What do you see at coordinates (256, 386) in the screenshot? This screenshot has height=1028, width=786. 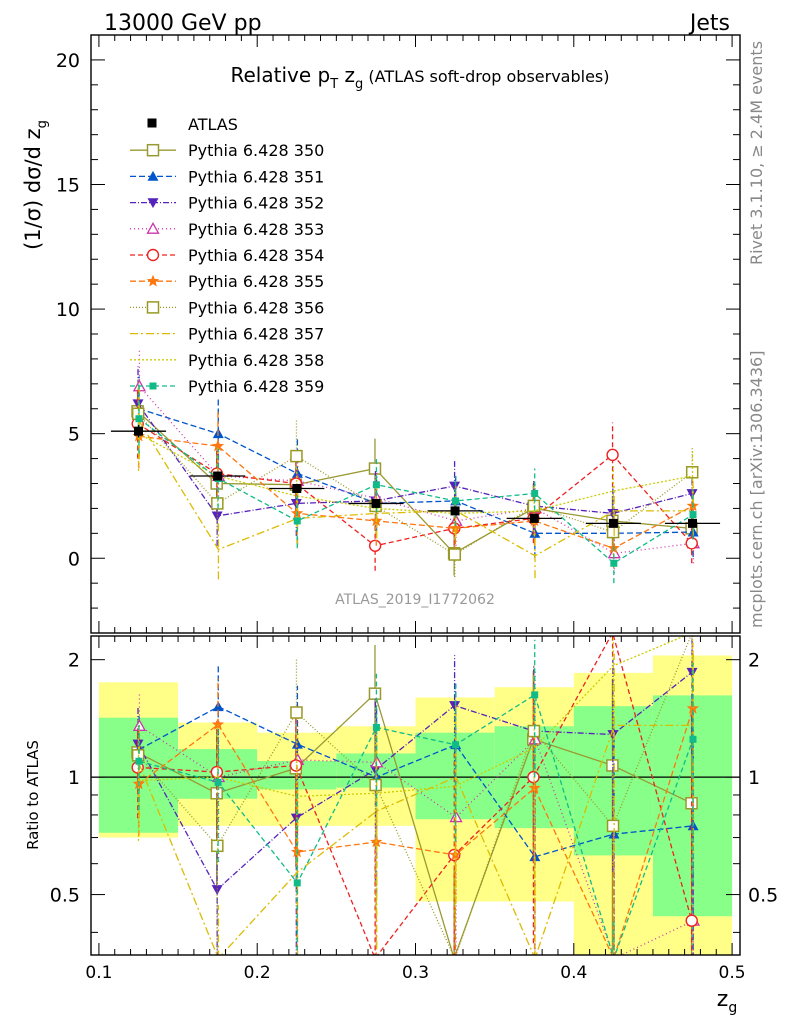 I see `legend-label: Pythia 6.428 359` at bounding box center [256, 386].